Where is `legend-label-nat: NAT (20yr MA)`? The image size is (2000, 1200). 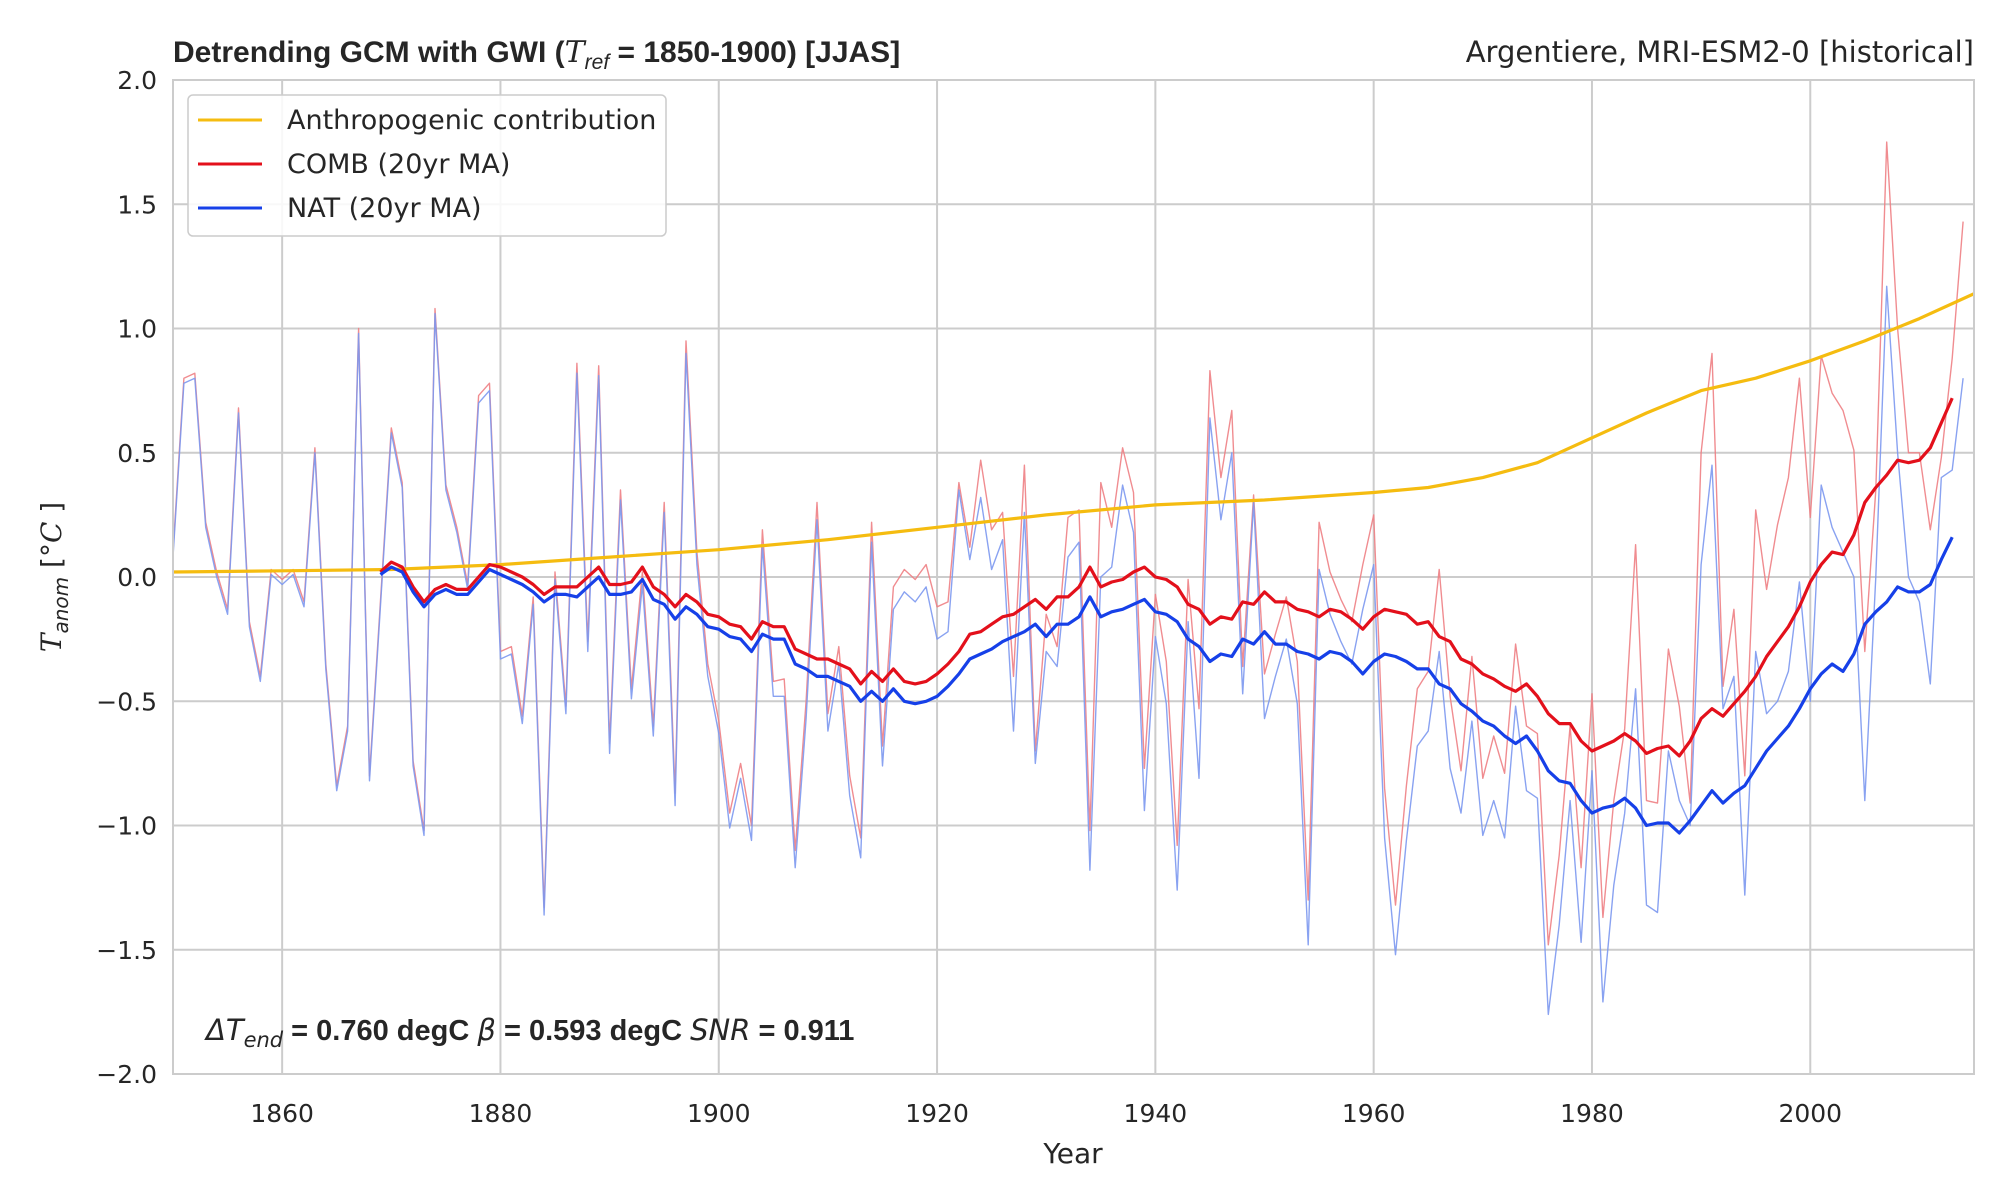 legend-label-nat: NAT (20yr MA) is located at coordinates (384, 208).